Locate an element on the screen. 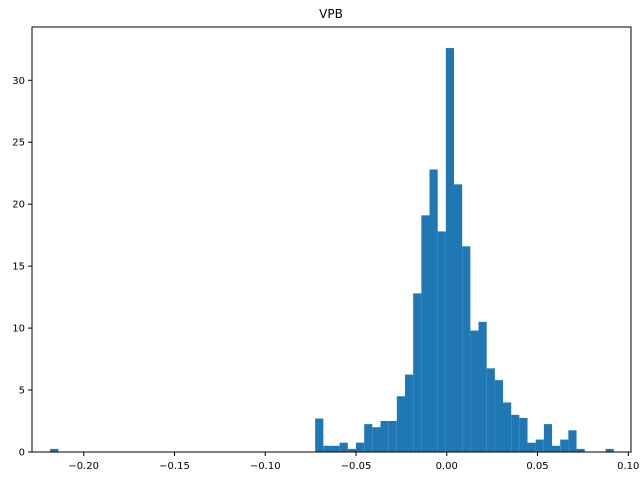 This screenshot has width=640, height=480. x-tick-label: −0.10 is located at coordinates (265, 466).